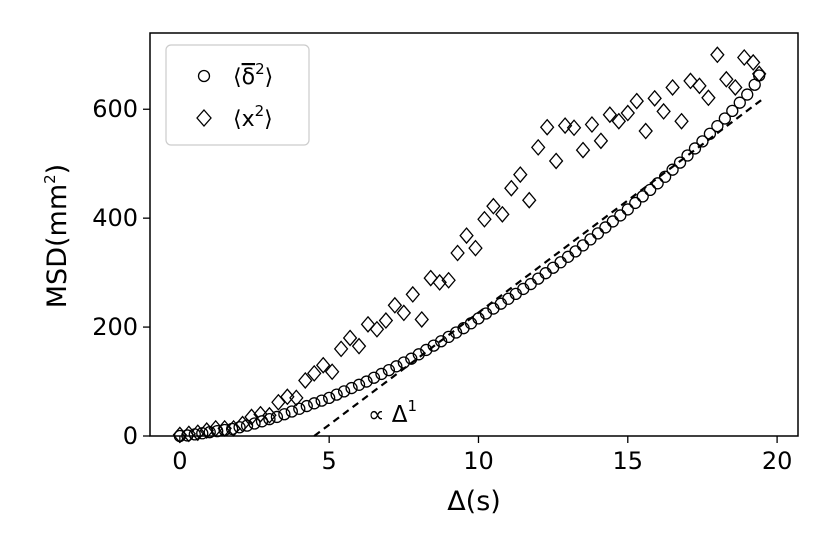 The image size is (830, 554). I want to click on legend-marker-circle, so click(204, 76).